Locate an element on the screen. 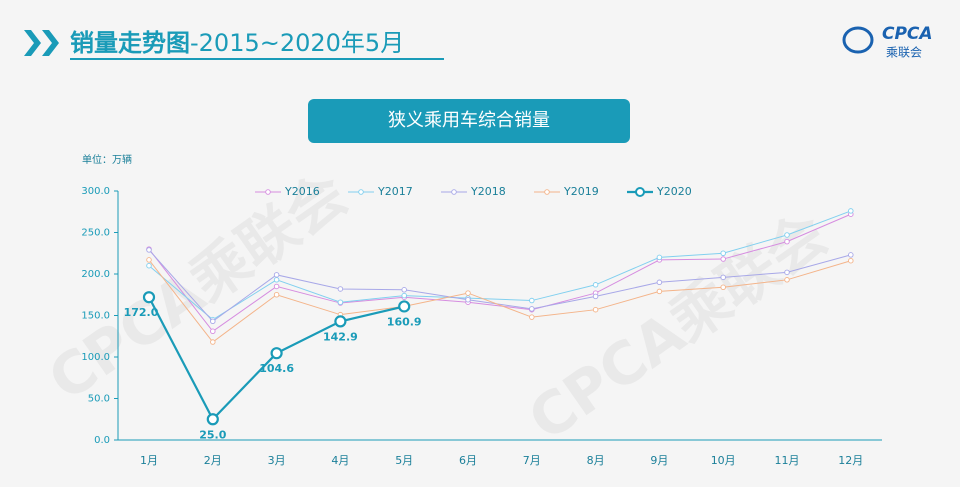 Image resolution: width=960 pixels, height=487 pixels. y-tick-label: 100.0 is located at coordinates (95, 357).